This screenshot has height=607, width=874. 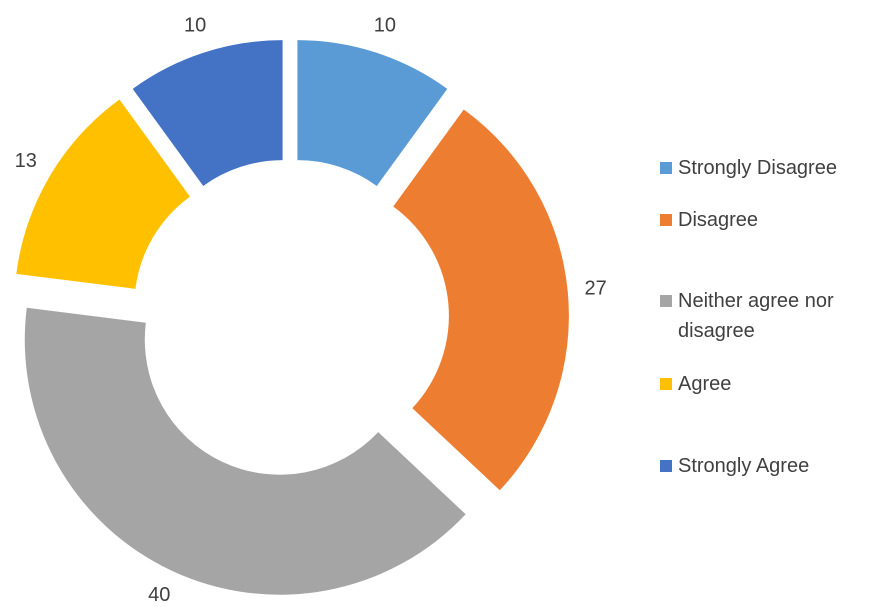 I want to click on legend-label: Strongly Disagree, so click(x=757, y=168).